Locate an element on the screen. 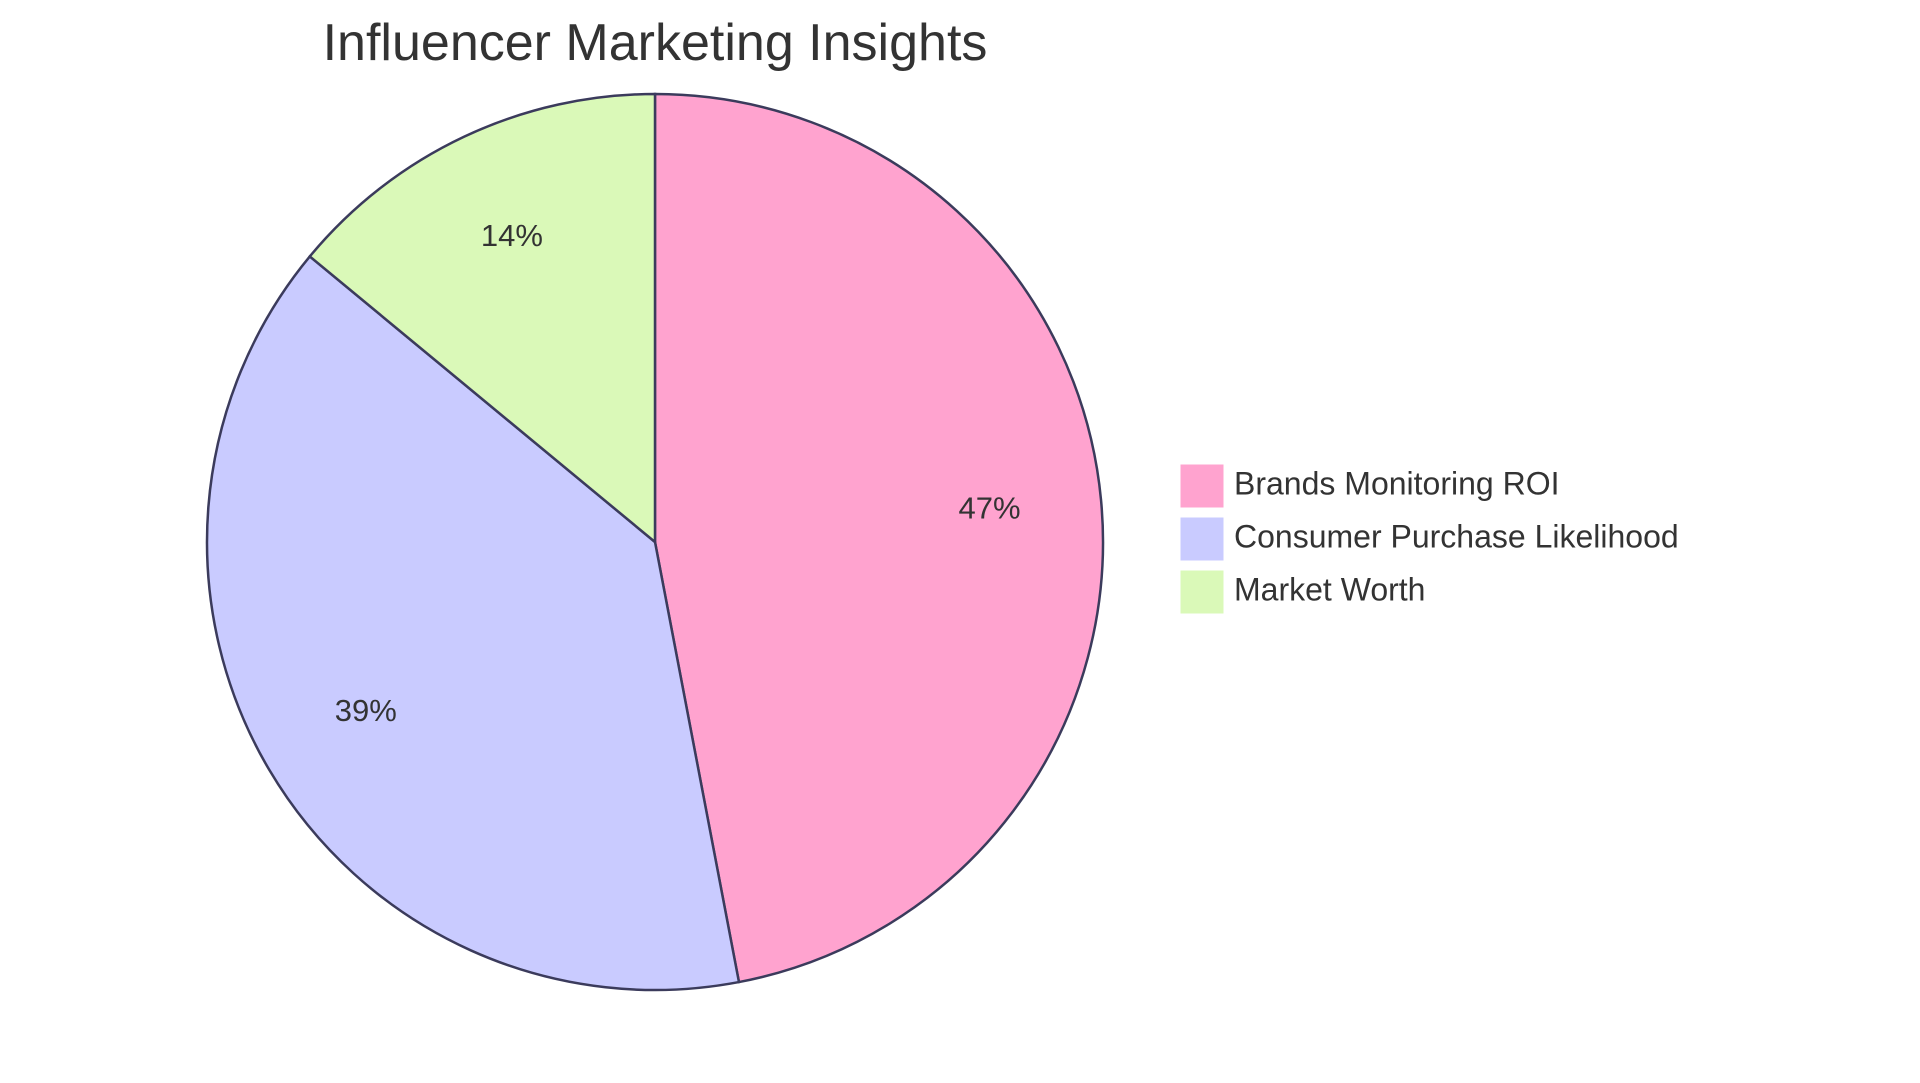 The image size is (1920, 1083). slice-label-1: 47% is located at coordinates (989, 508).